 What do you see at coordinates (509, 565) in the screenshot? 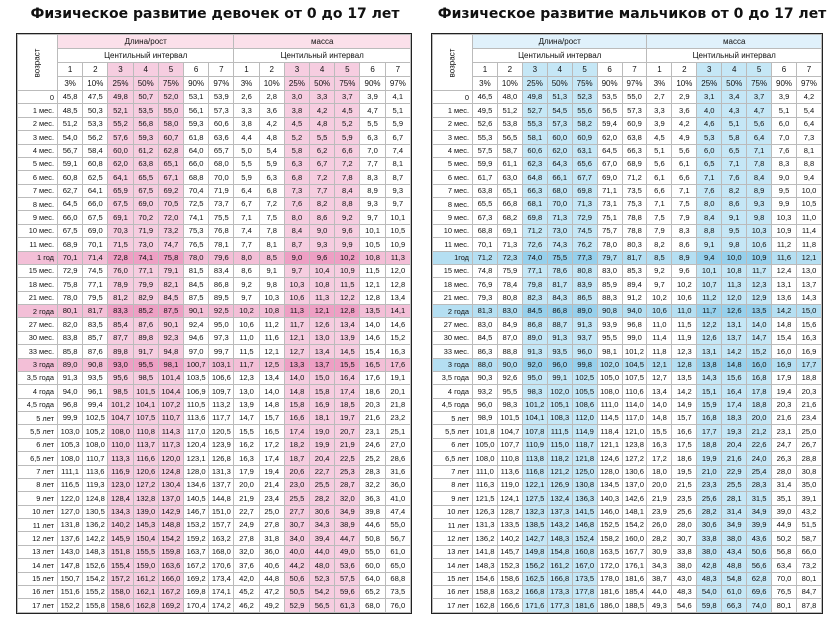
I see `length-value: 152,3` at bounding box center [509, 565].